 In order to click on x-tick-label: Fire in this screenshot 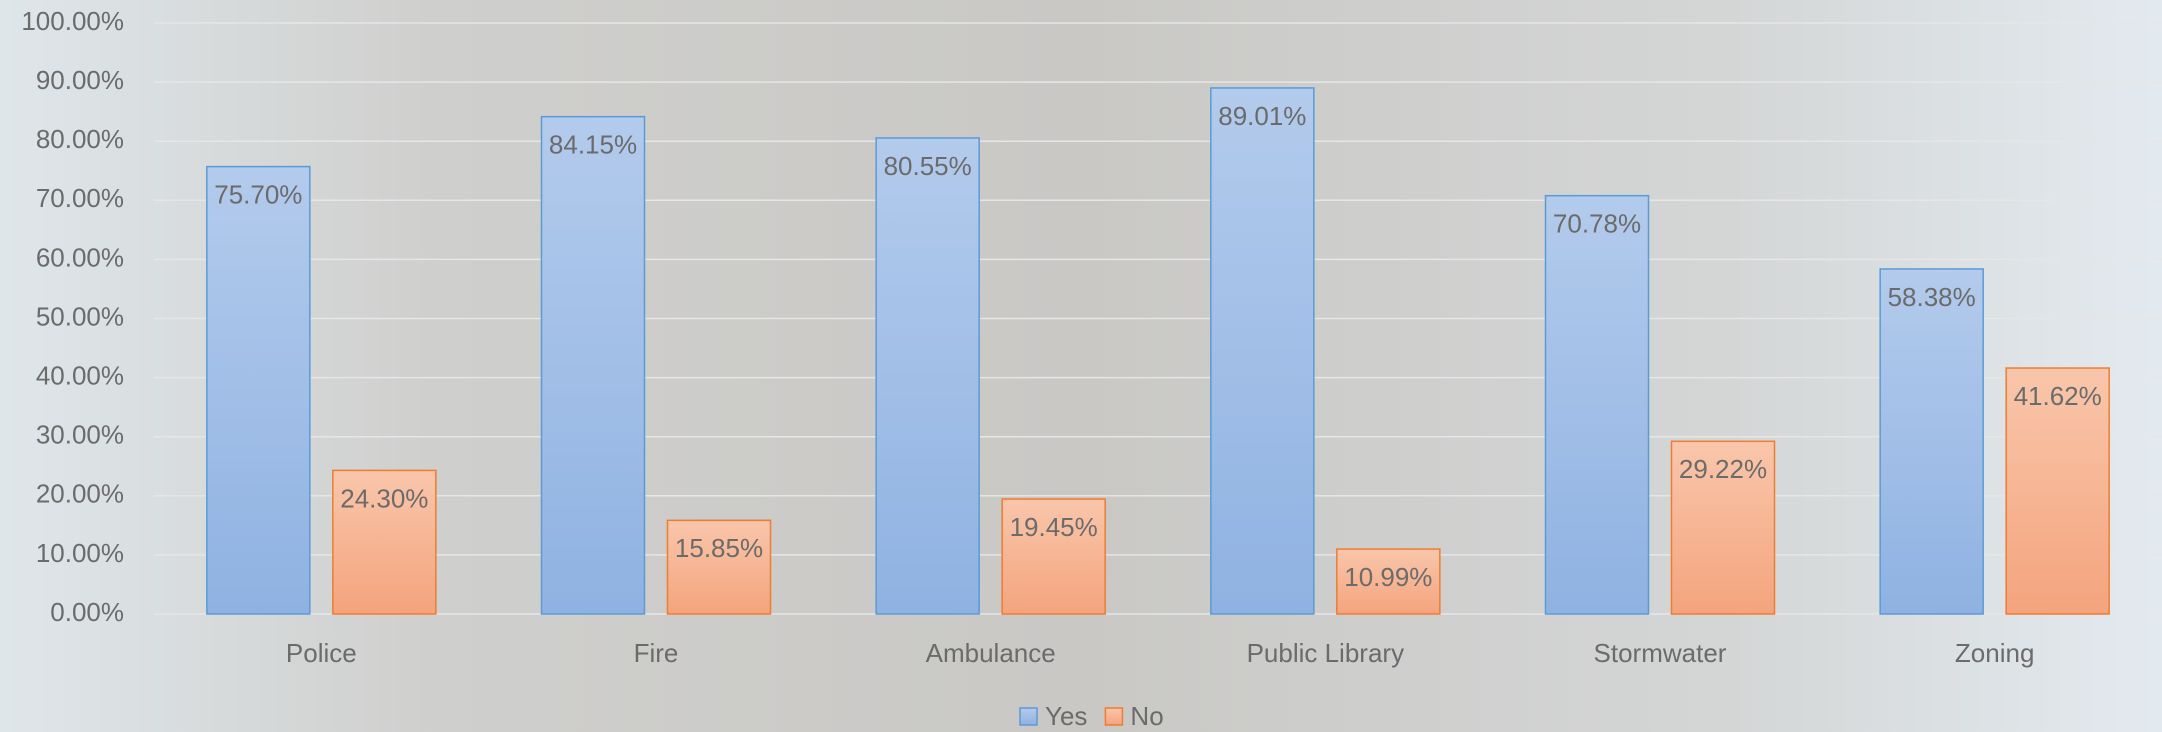, I will do `click(656, 653)`.